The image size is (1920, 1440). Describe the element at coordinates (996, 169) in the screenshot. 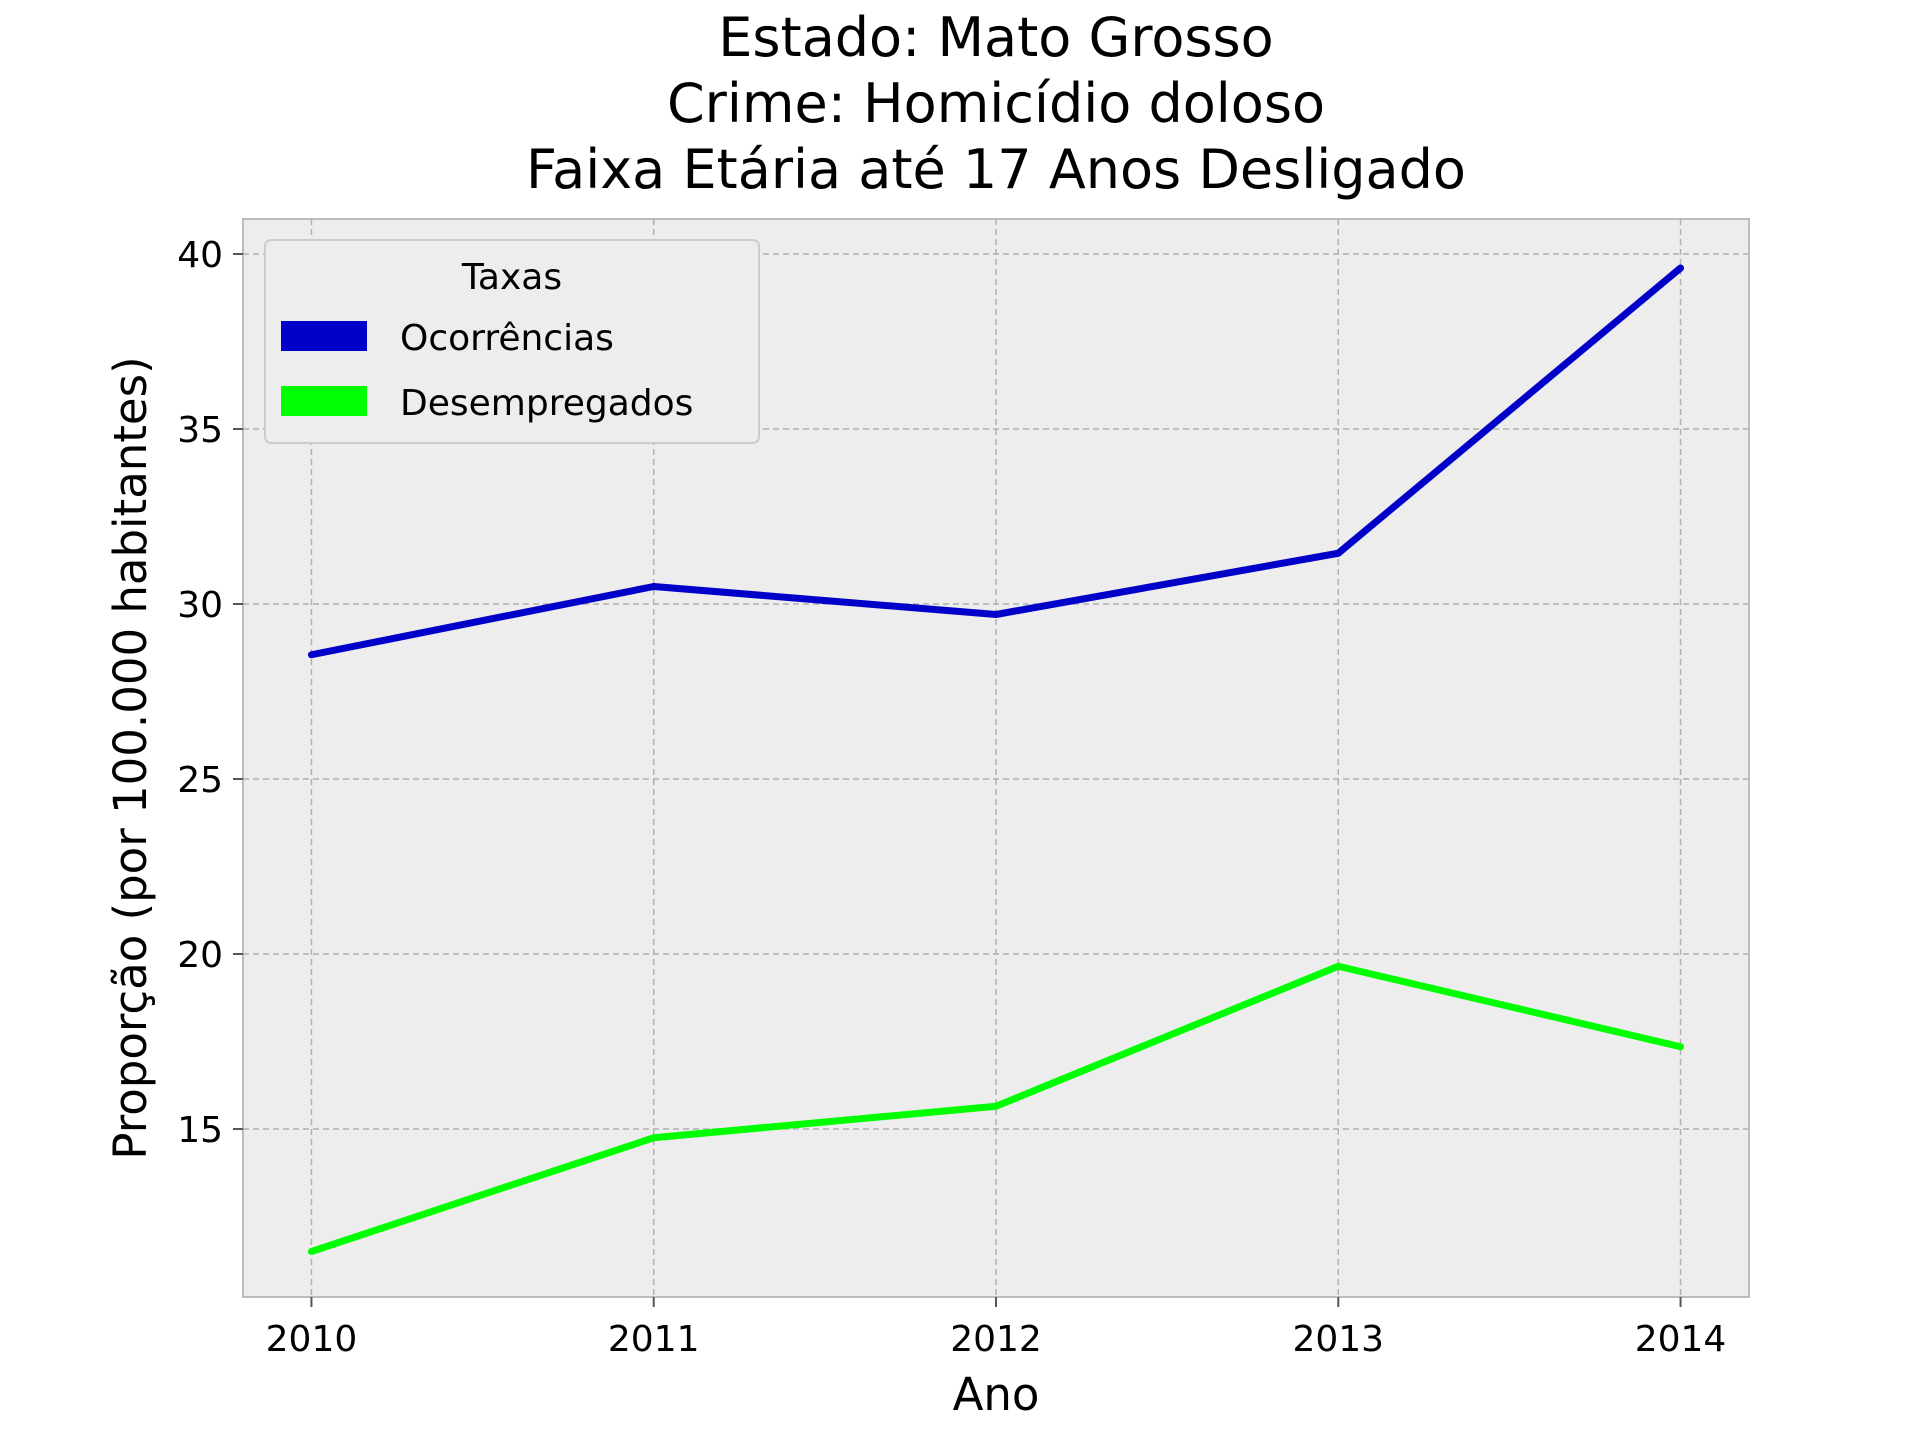

I see `chart-title-line-3: Faixa Etária até 17 Anos Desligado` at that location.